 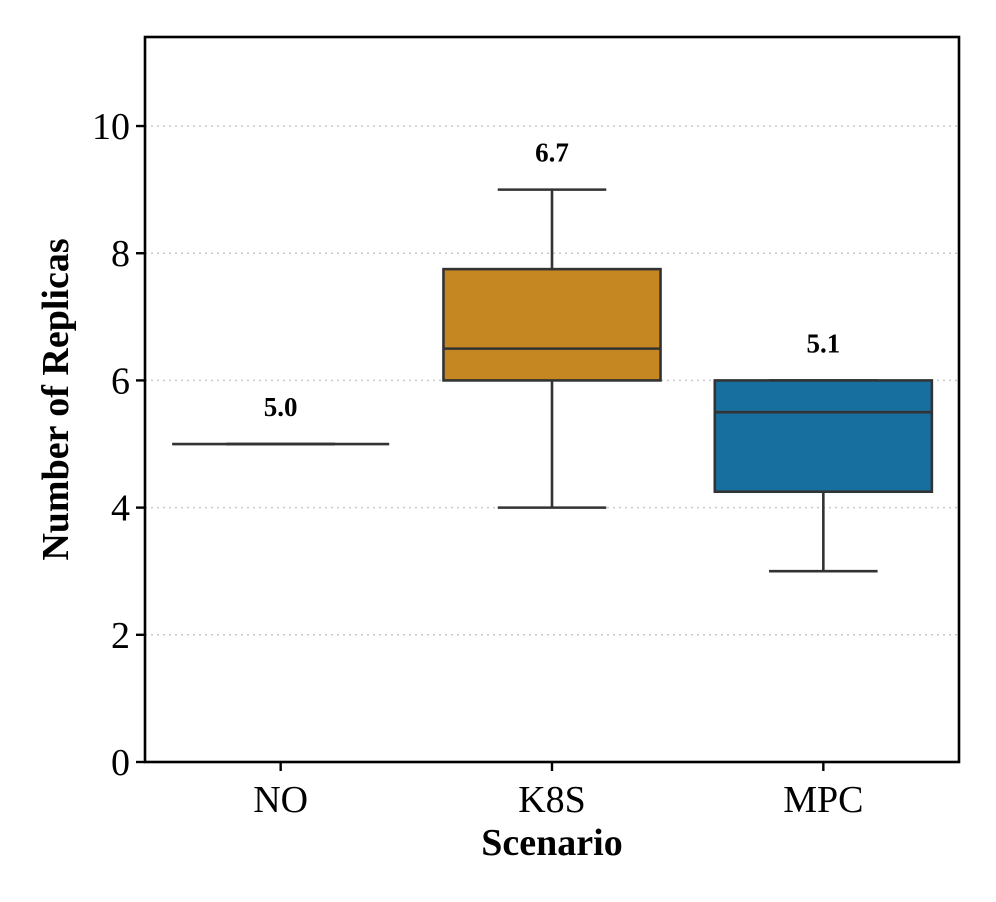 I want to click on box-k8s, so click(x=552, y=348).